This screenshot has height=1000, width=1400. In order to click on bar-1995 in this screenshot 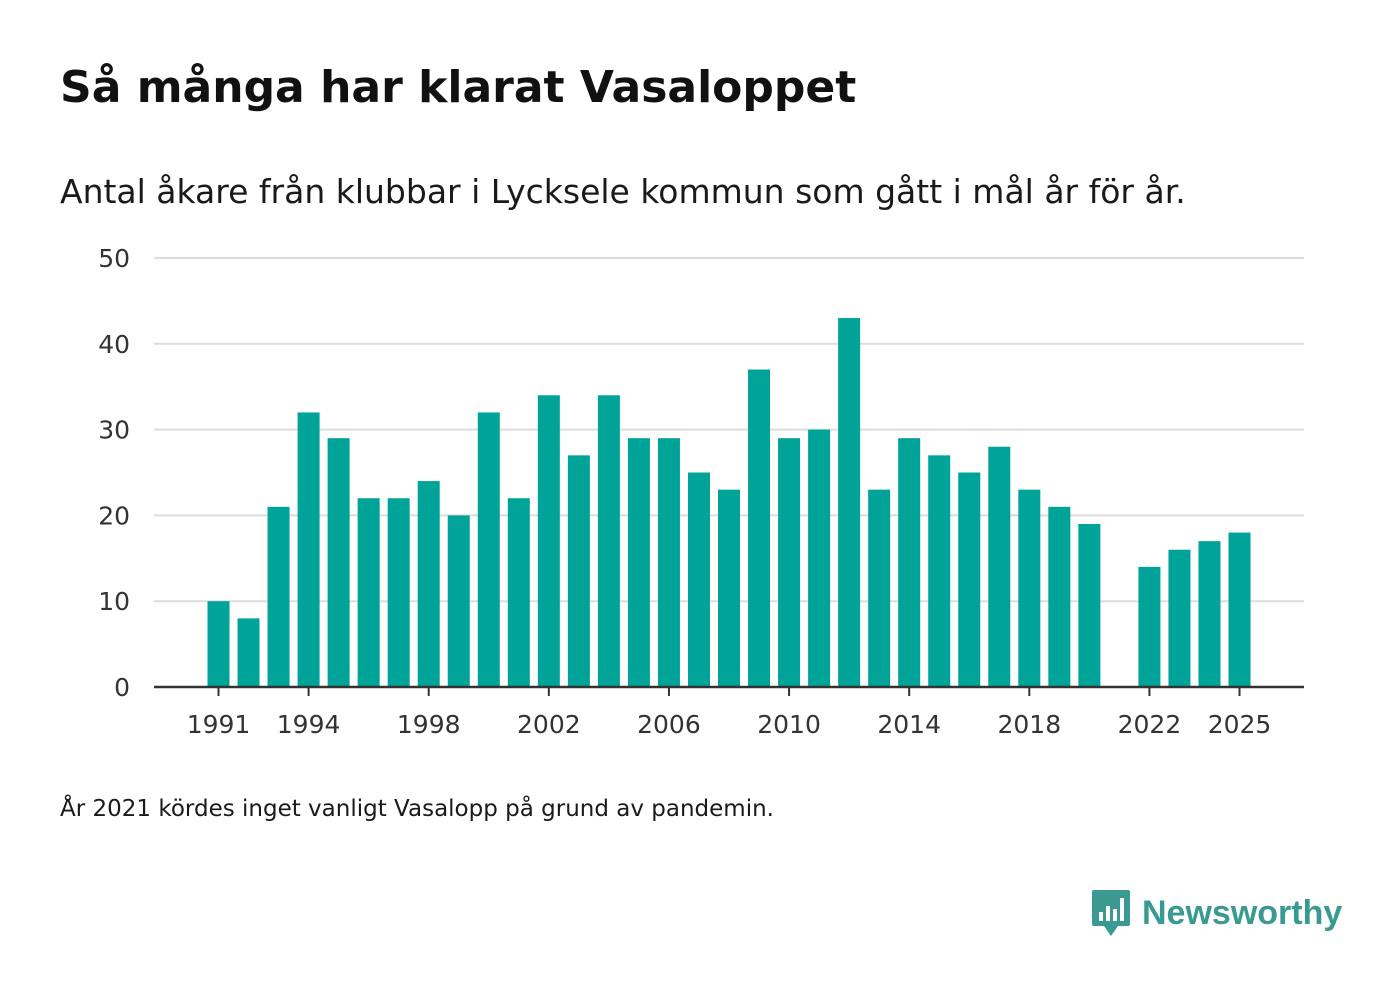, I will do `click(338, 562)`.